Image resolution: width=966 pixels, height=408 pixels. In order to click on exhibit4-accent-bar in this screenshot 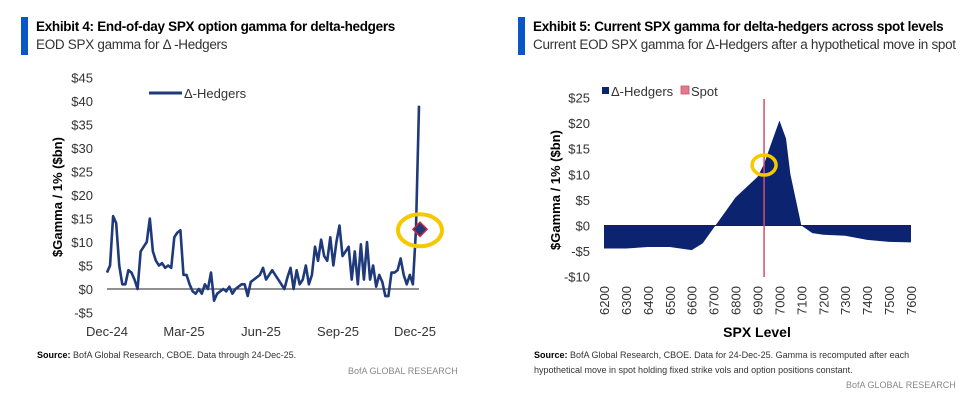, I will do `click(24, 36)`.